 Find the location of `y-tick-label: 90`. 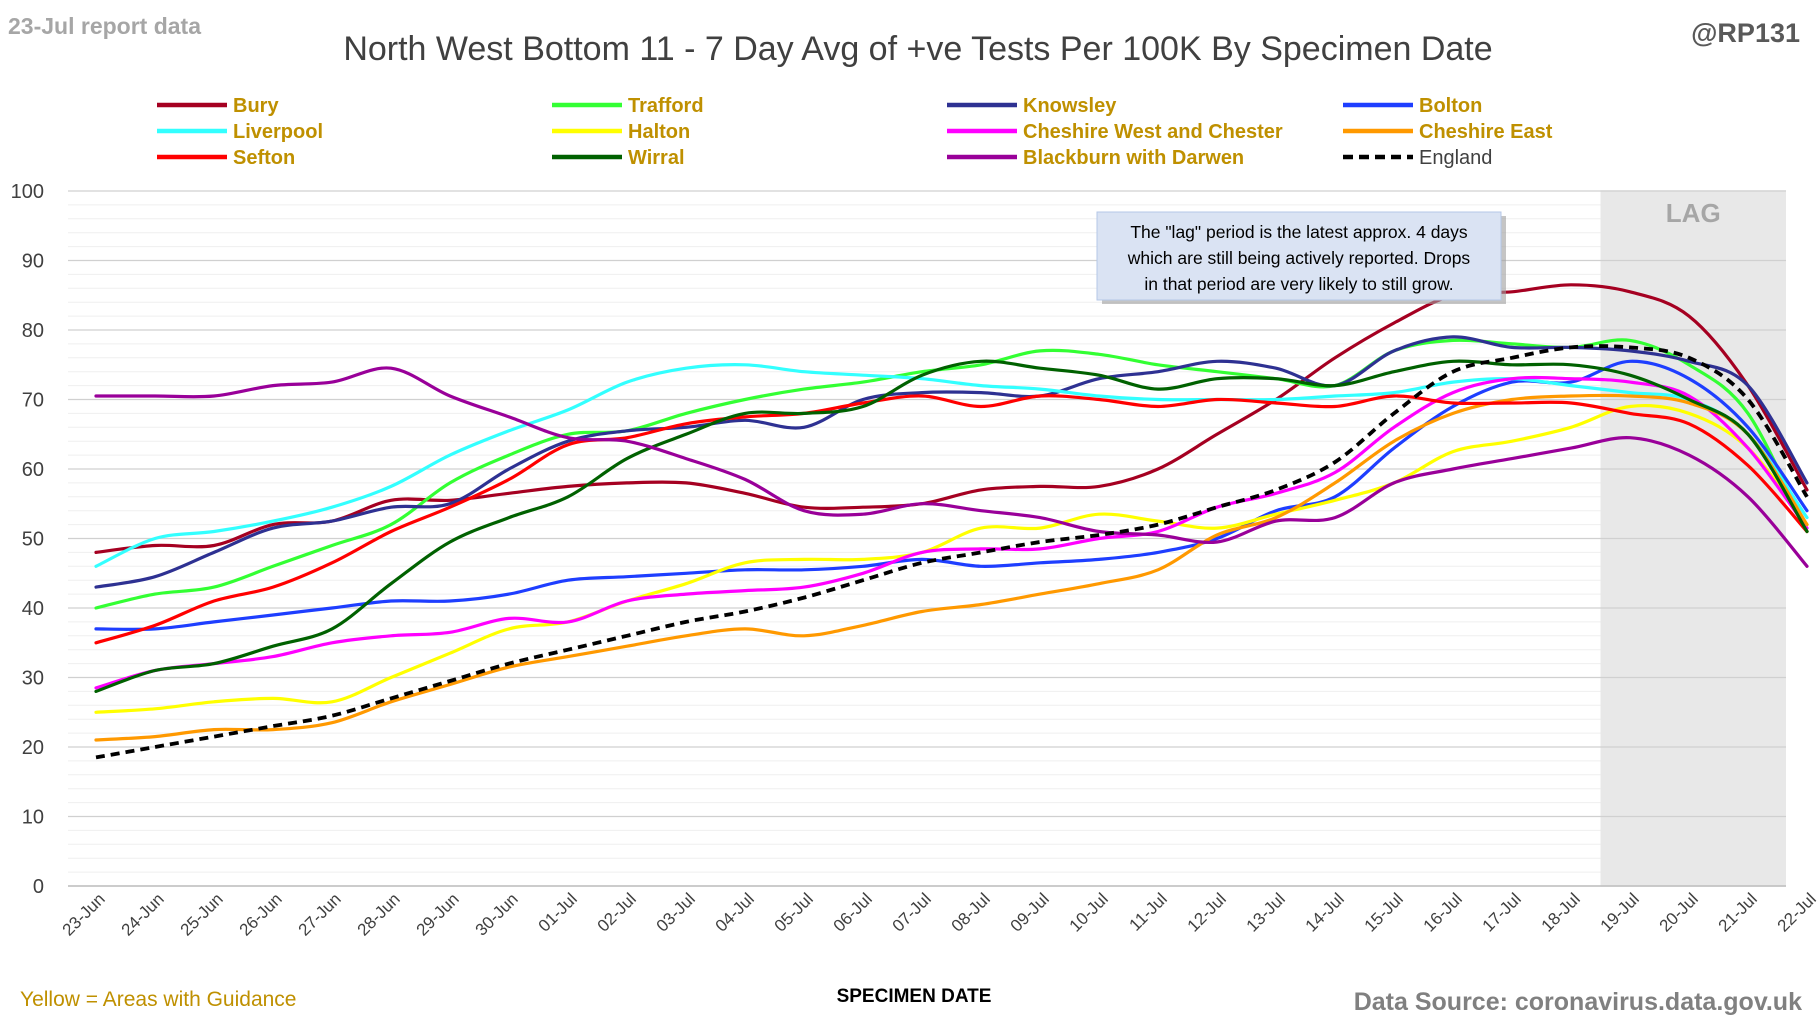

y-tick-label: 90 is located at coordinates (33, 262).